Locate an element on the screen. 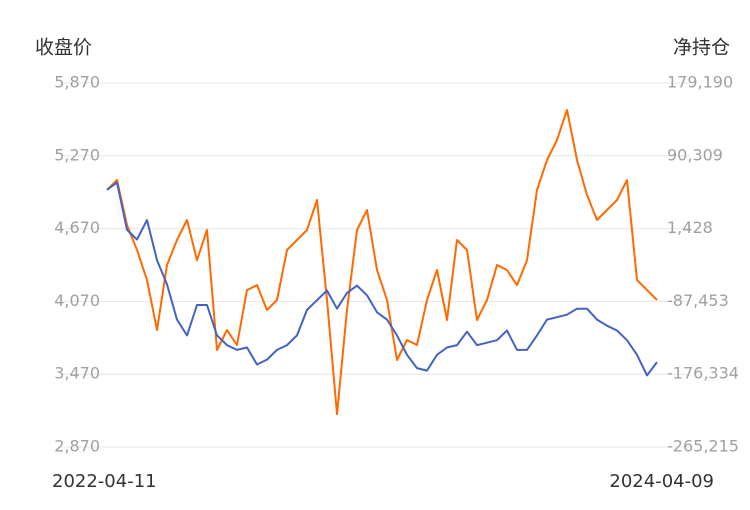  x-tick-label: 2024-04-09 is located at coordinates (661, 481).